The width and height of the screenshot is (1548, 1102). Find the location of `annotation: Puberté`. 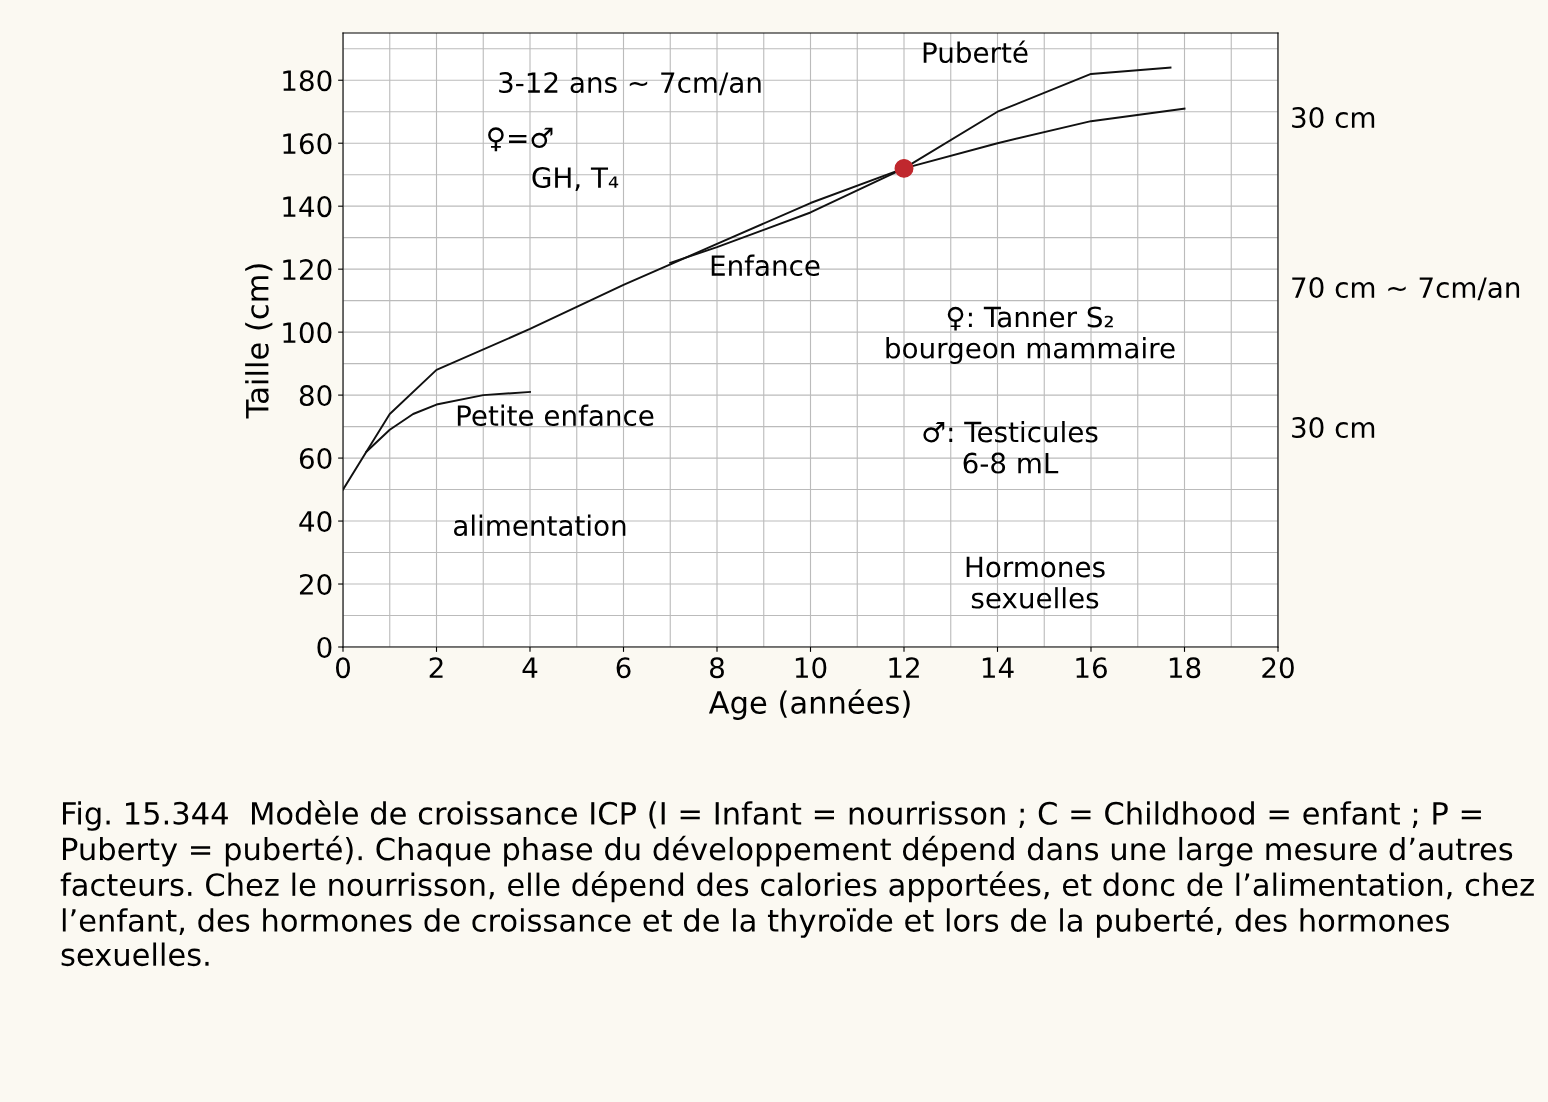

annotation: Puberté is located at coordinates (975, 52).